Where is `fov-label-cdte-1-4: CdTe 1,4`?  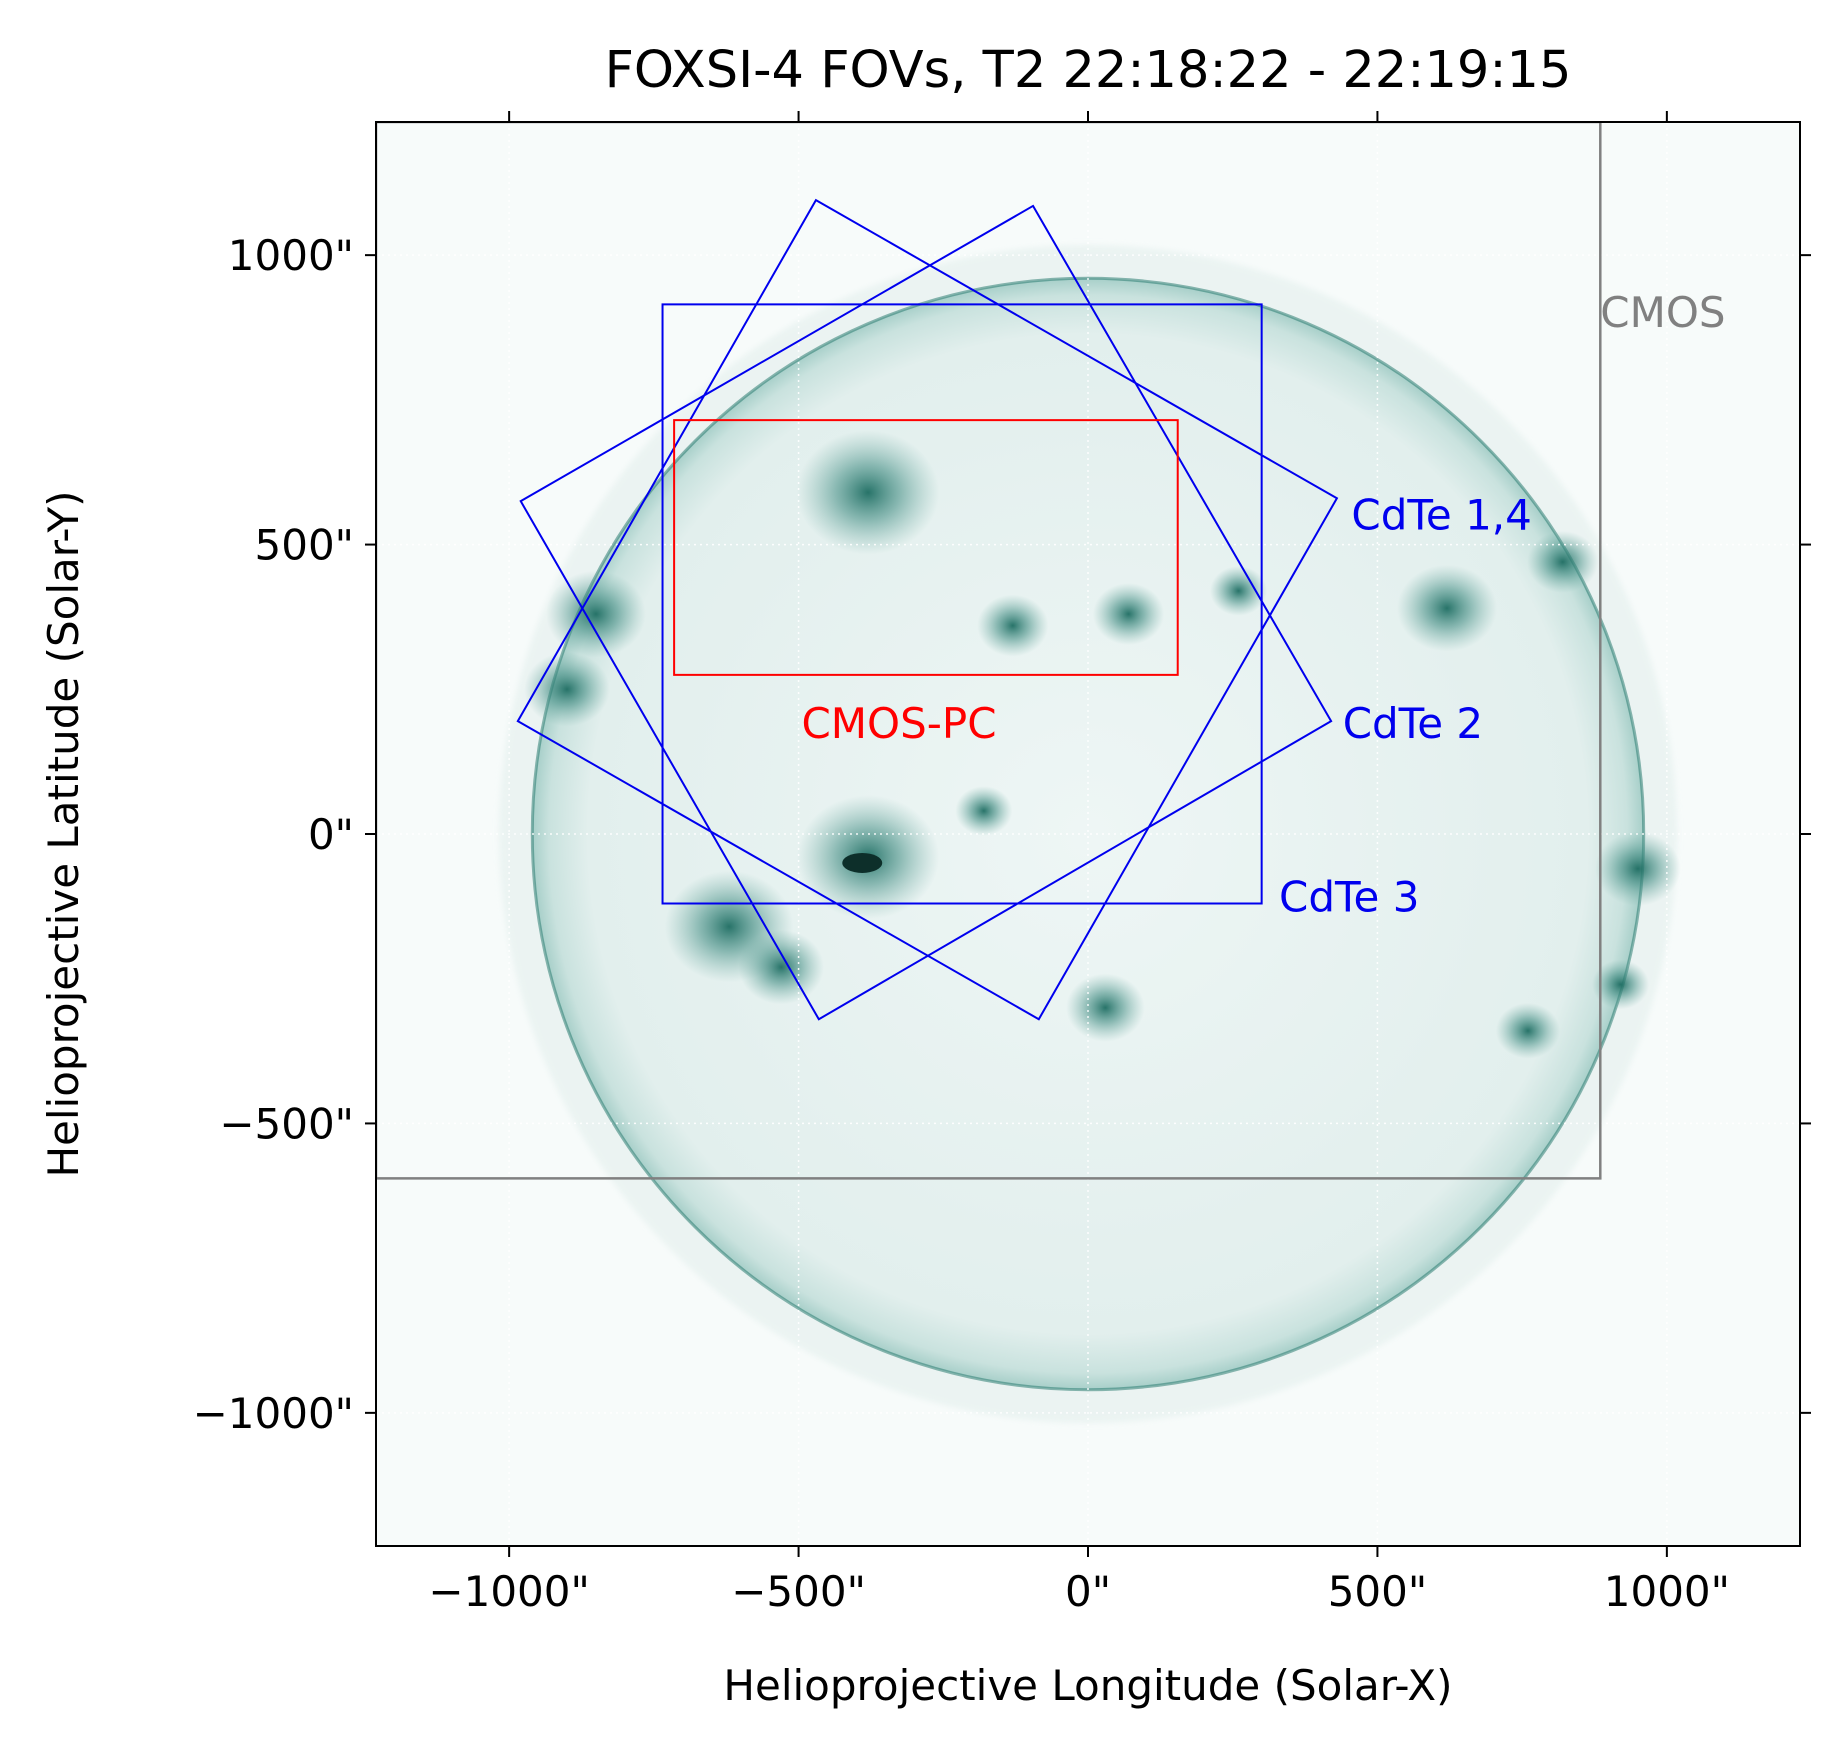 fov-label-cdte-1-4: CdTe 1,4 is located at coordinates (1441, 515).